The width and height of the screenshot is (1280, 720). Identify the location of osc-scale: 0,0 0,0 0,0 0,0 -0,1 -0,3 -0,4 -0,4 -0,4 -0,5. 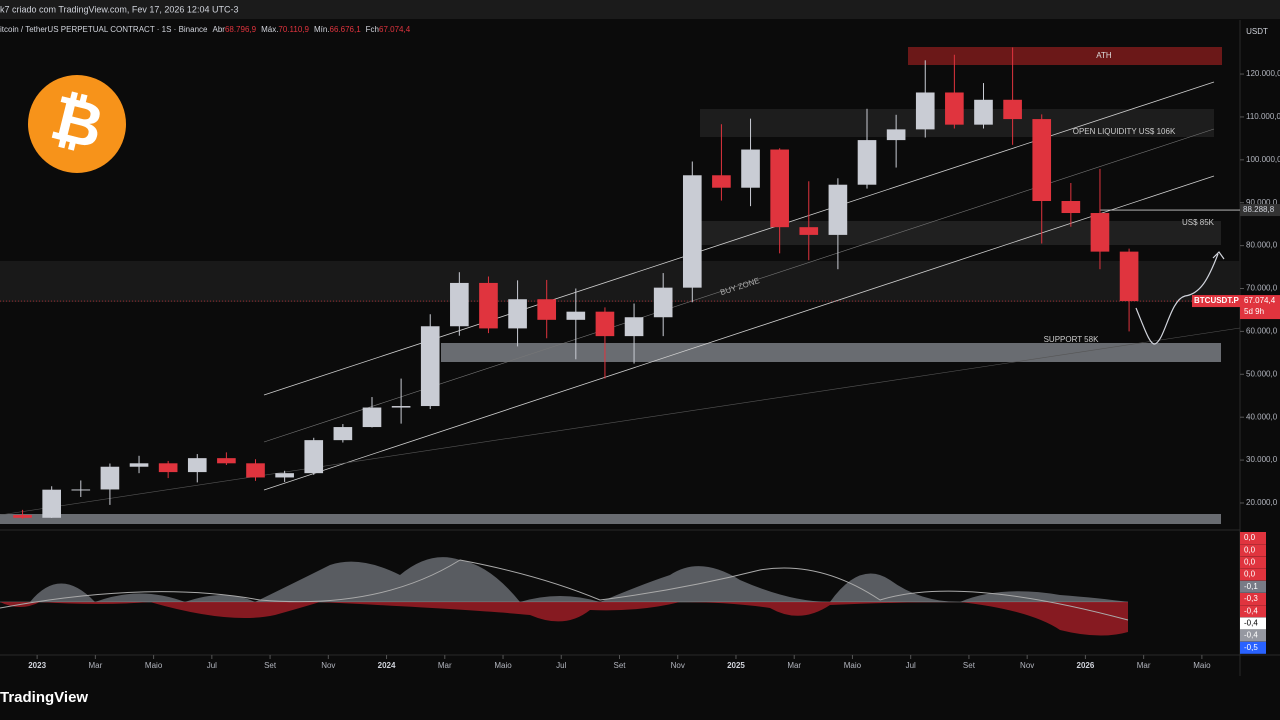
(1253, 593).